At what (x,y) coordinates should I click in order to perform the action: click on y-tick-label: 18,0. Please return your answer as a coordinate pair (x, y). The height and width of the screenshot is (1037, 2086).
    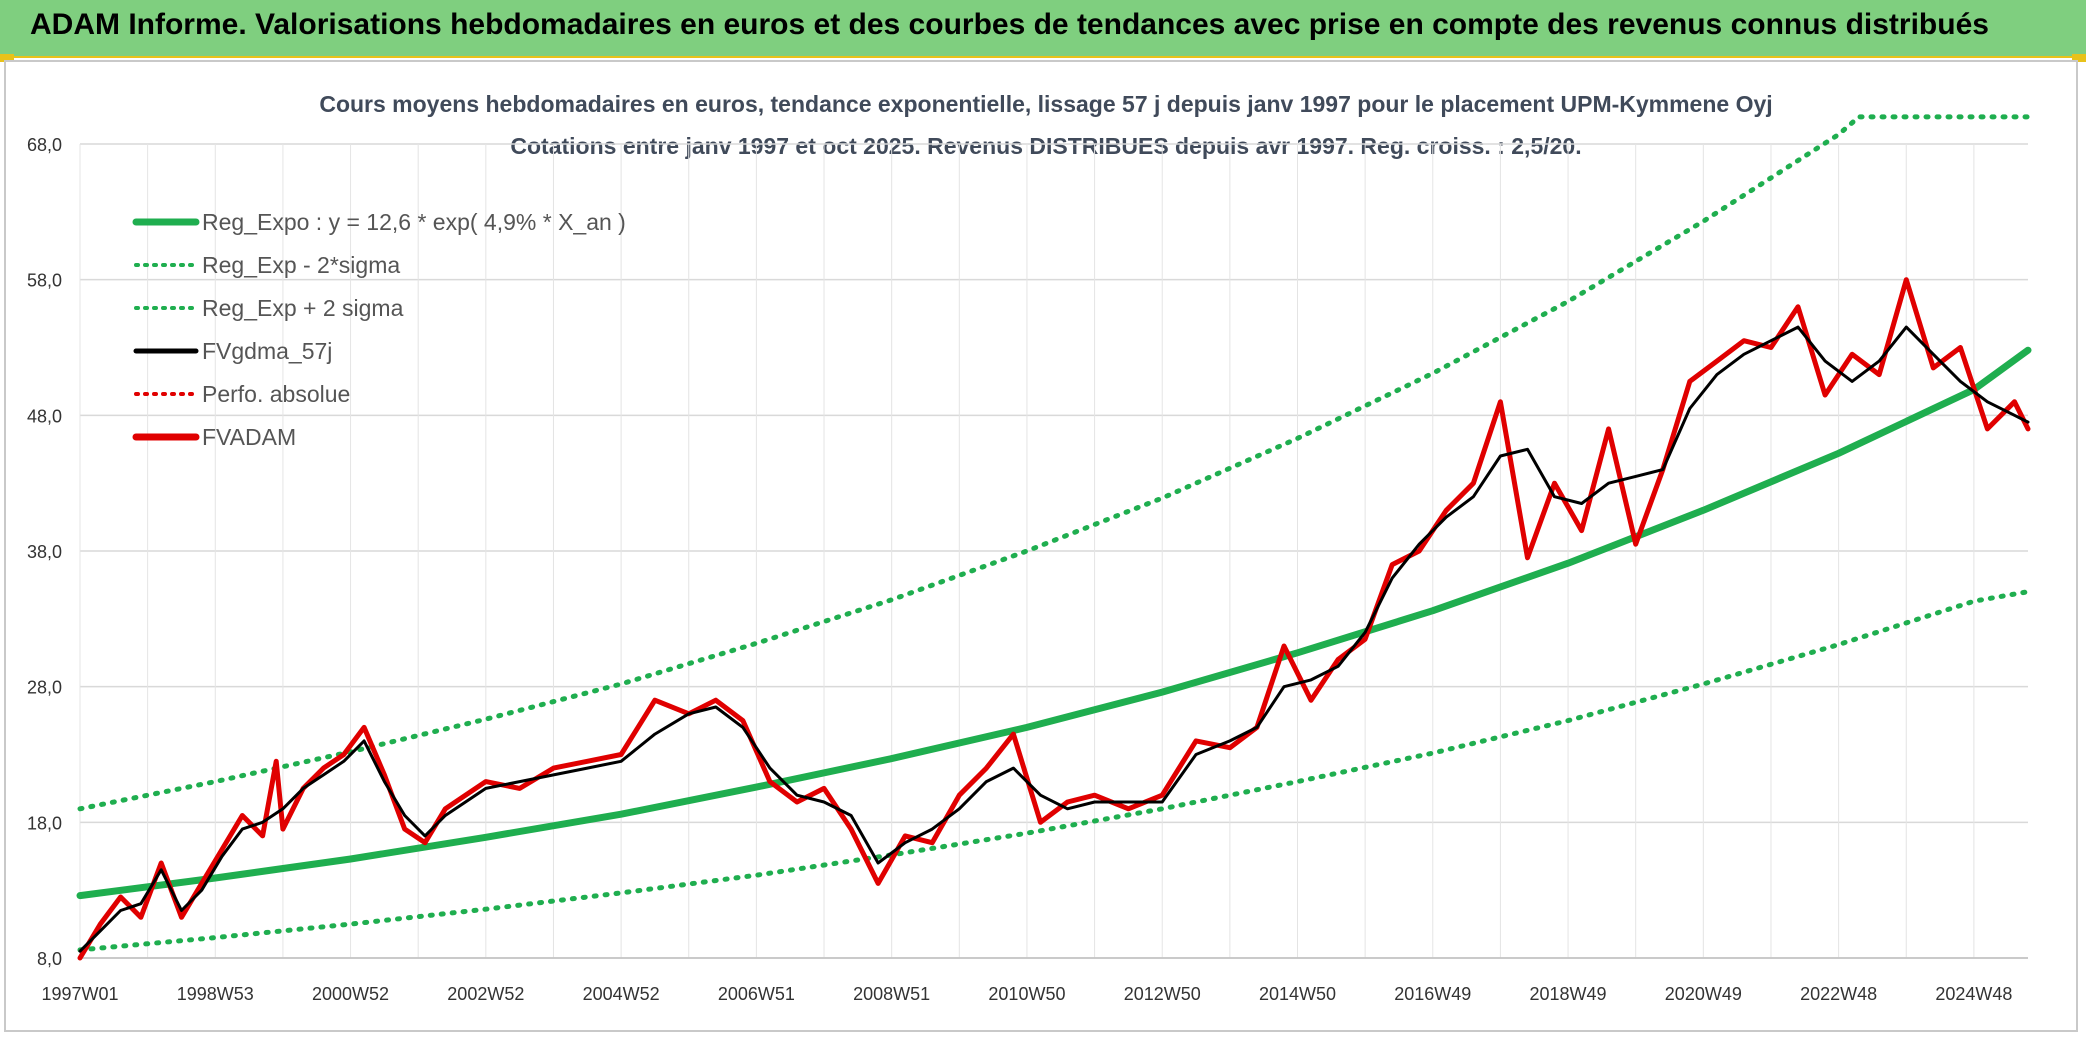
    Looking at the image, I should click on (44, 823).